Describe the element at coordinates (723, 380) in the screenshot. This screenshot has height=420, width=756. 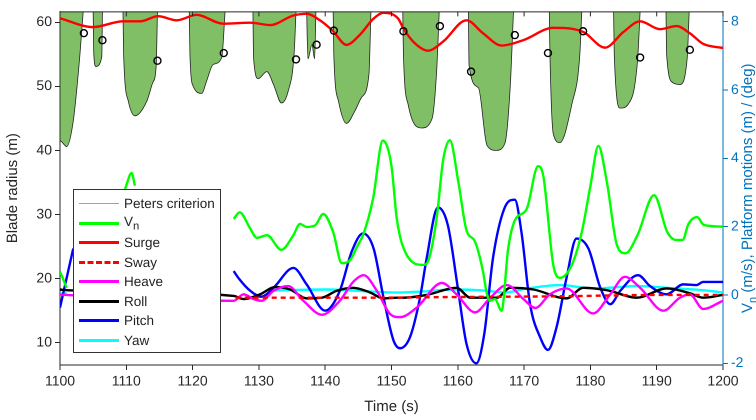
I see `x-tick-label: 1200` at that location.